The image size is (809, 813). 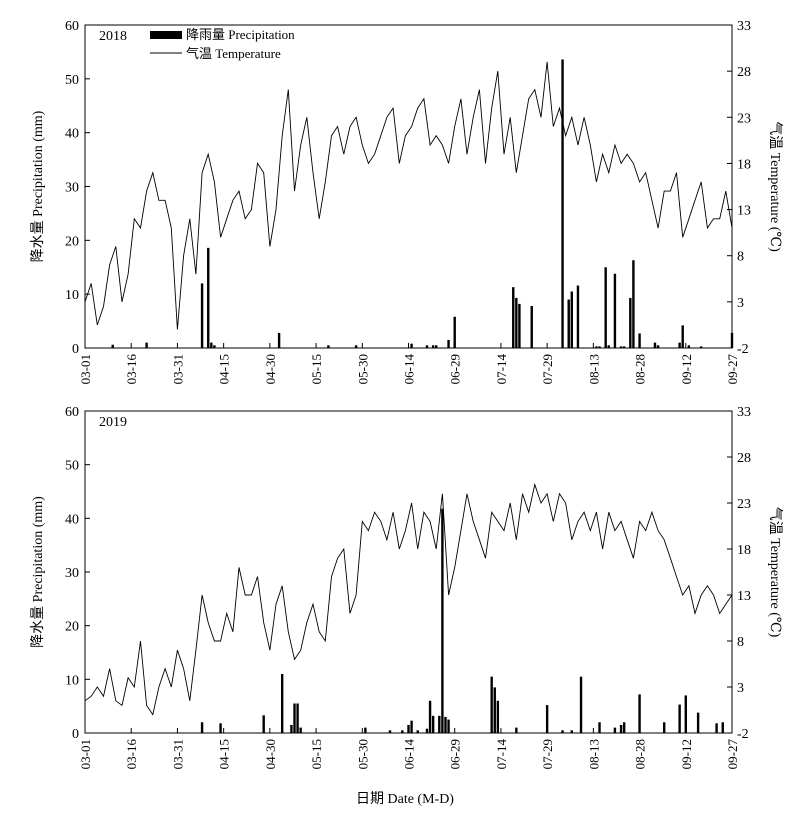 What do you see at coordinates (72, 573) in the screenshot?
I see `y-left-tick-label: 30` at bounding box center [72, 573].